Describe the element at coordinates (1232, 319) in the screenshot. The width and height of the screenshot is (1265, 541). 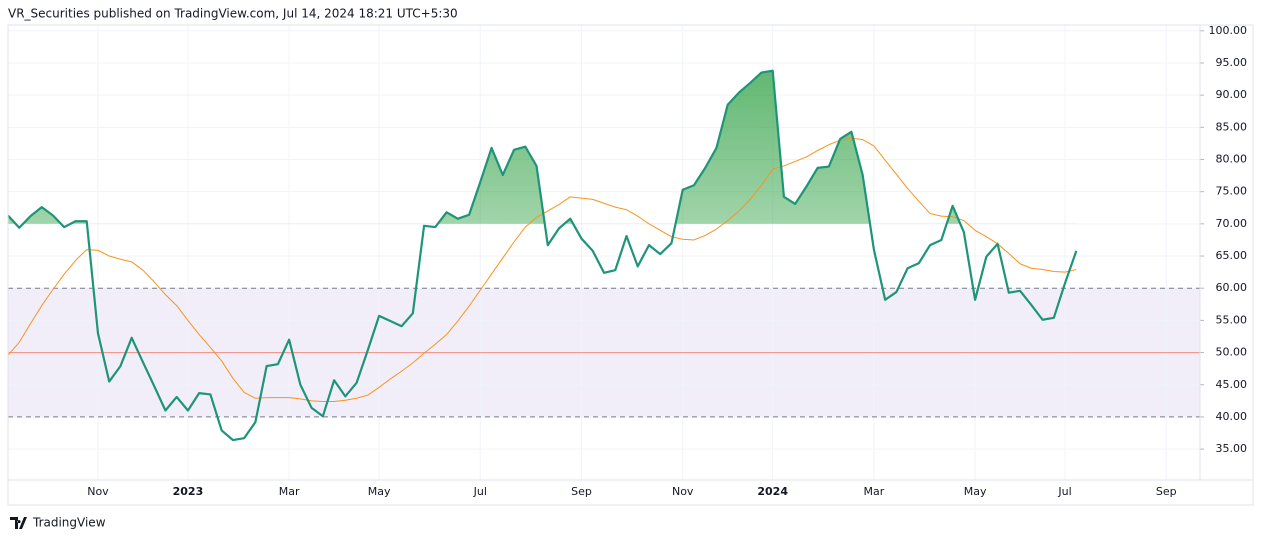
I see `y-tick-label: 55.00` at that location.